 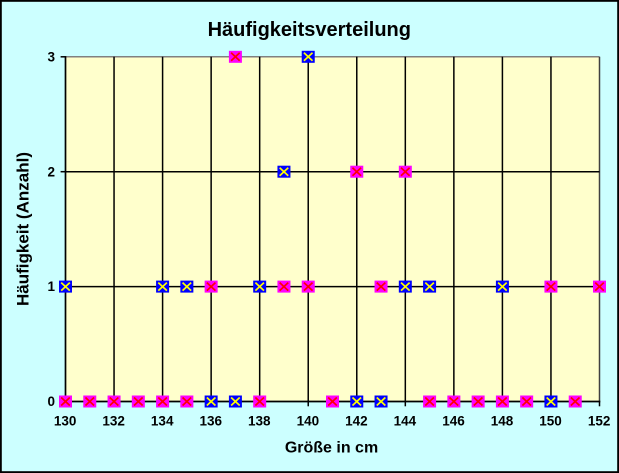 What do you see at coordinates (259, 421) in the screenshot?
I see `svg-text: 138` at bounding box center [259, 421].